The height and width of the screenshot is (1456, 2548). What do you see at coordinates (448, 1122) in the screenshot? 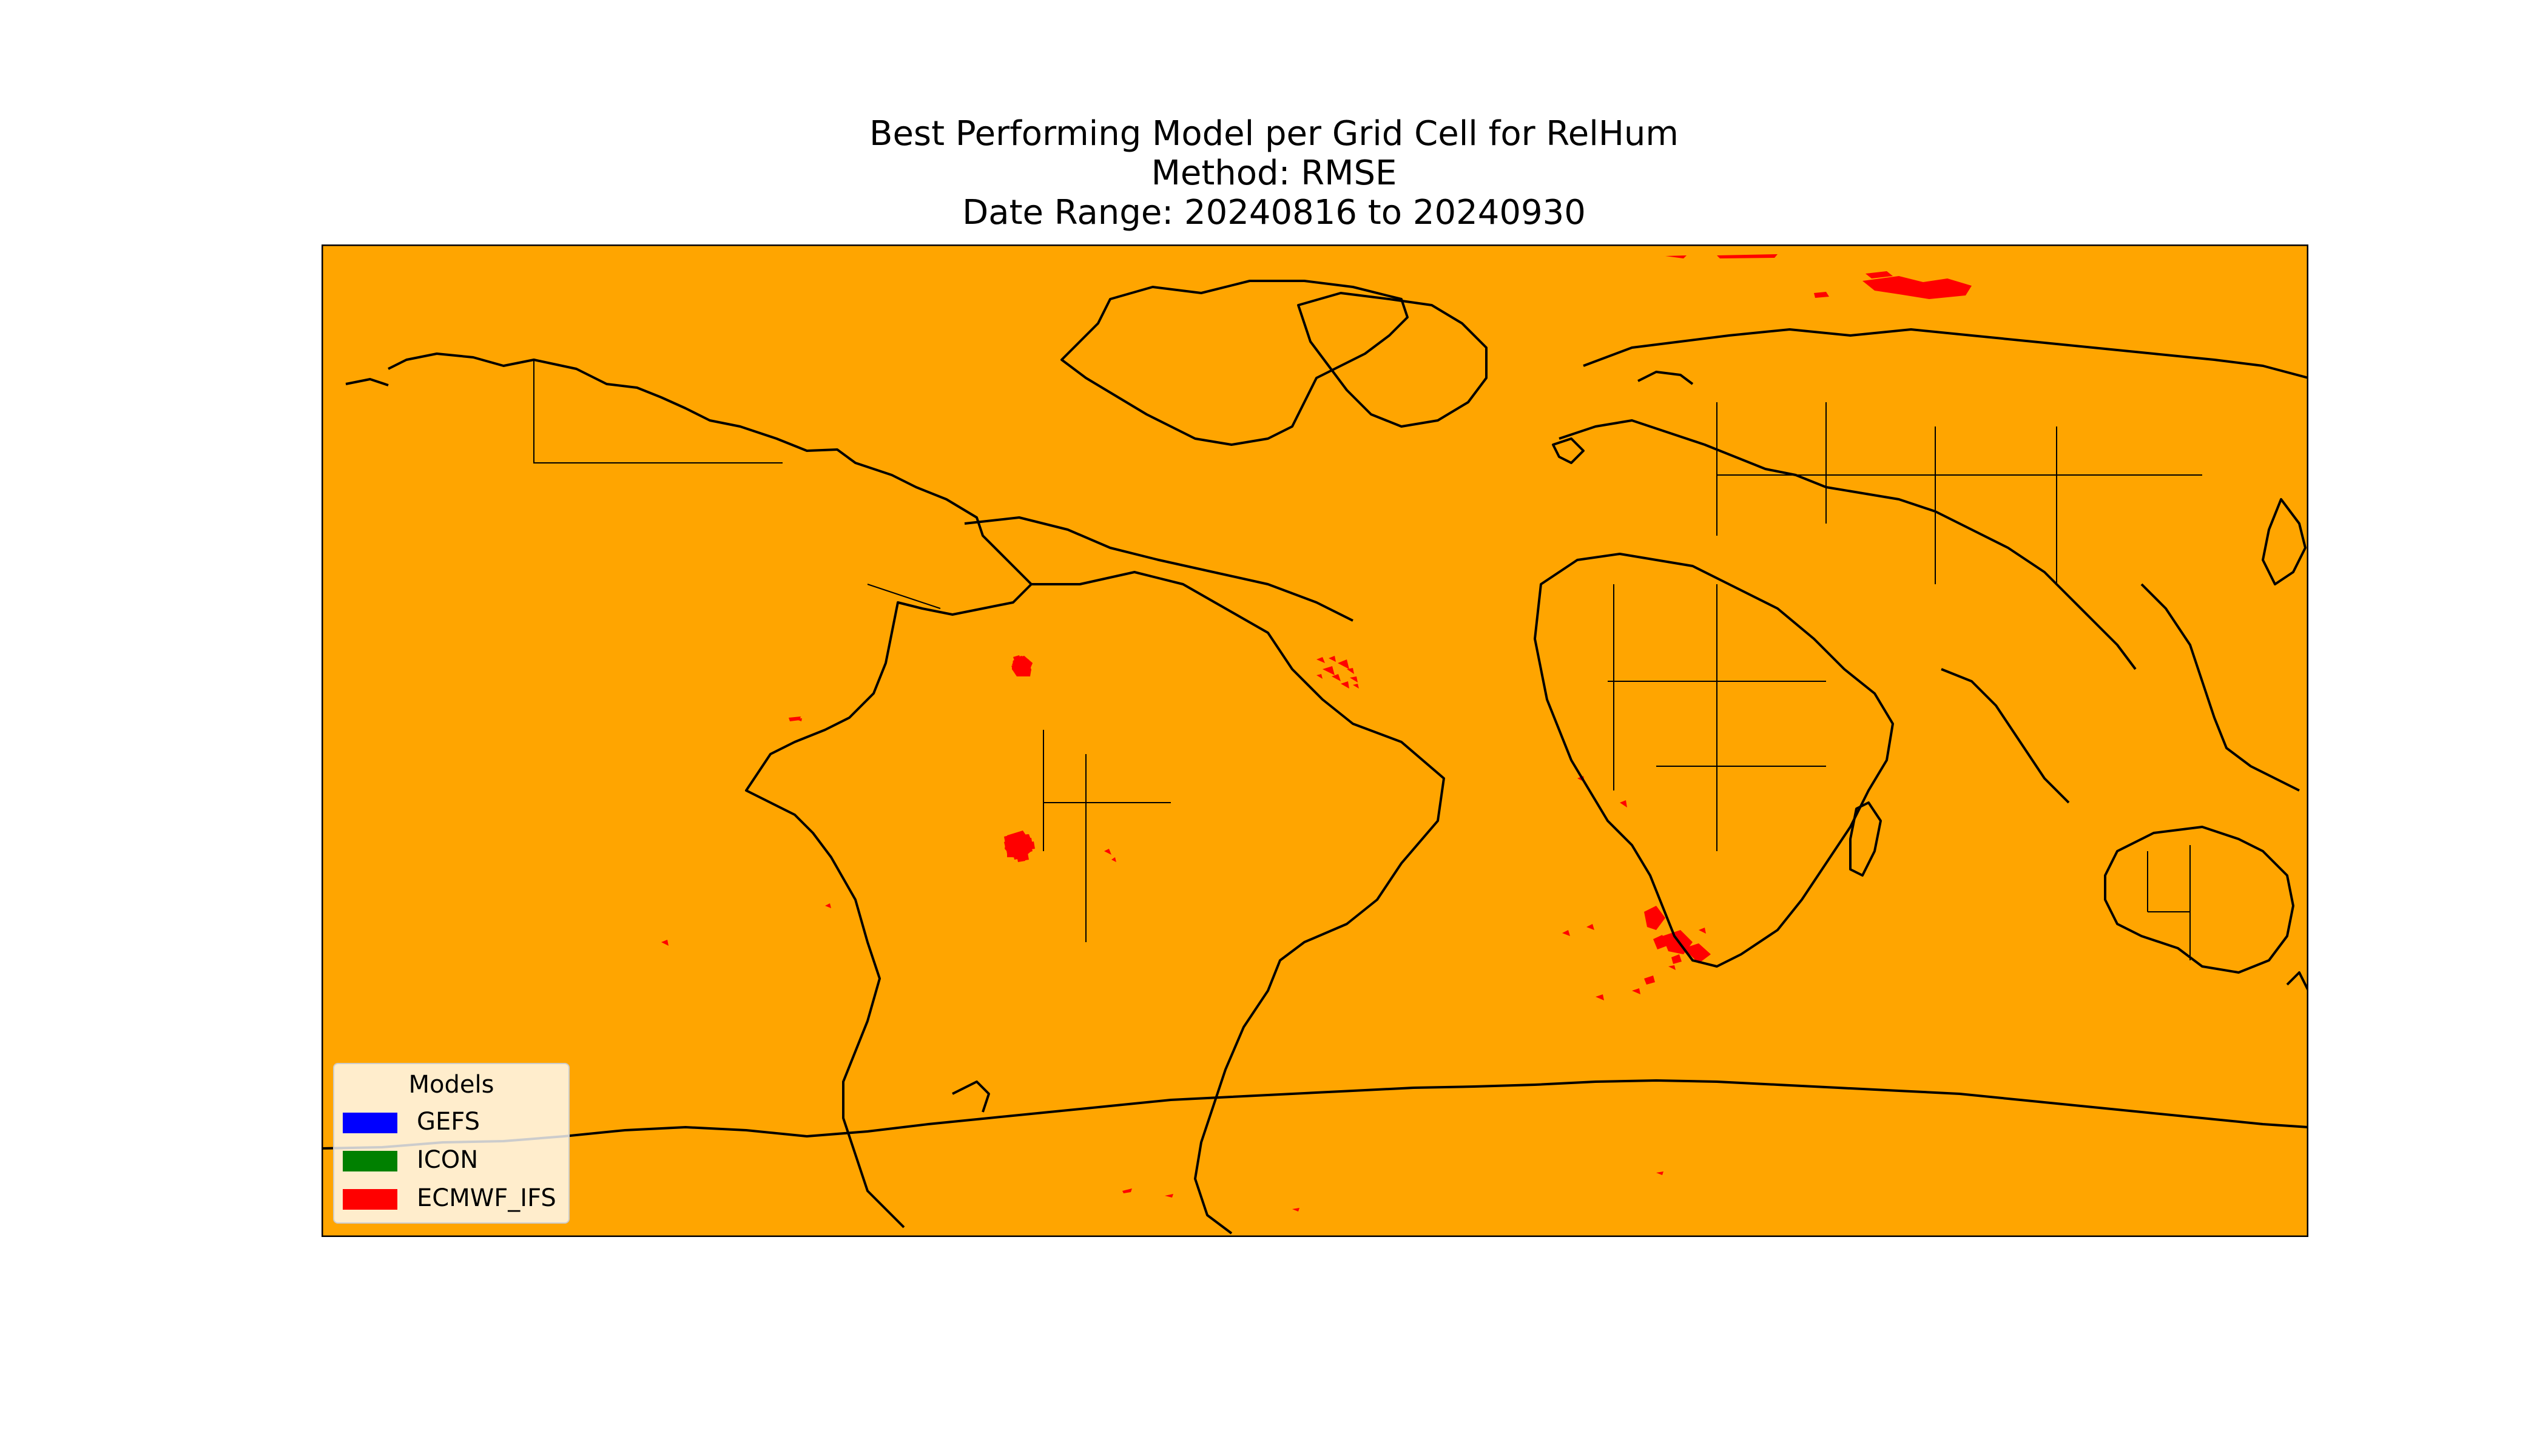
I see `legend-label-gefs: GEFS` at bounding box center [448, 1122].